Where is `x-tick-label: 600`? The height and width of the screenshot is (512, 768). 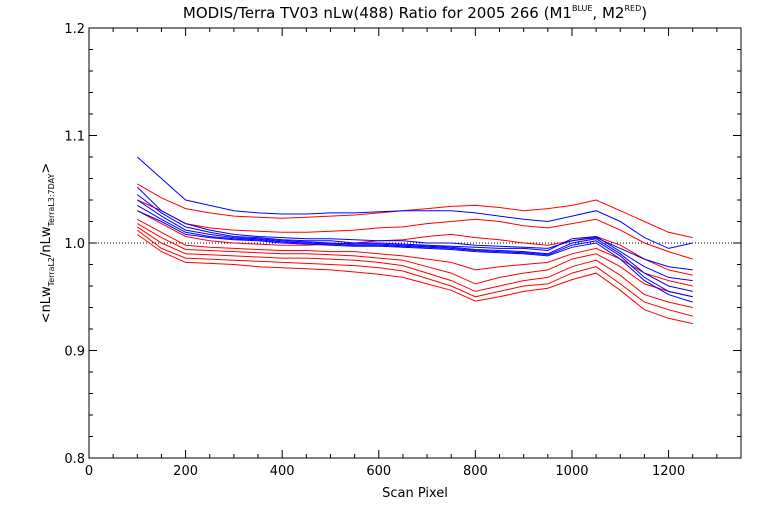 x-tick-label: 600 is located at coordinates (378, 471).